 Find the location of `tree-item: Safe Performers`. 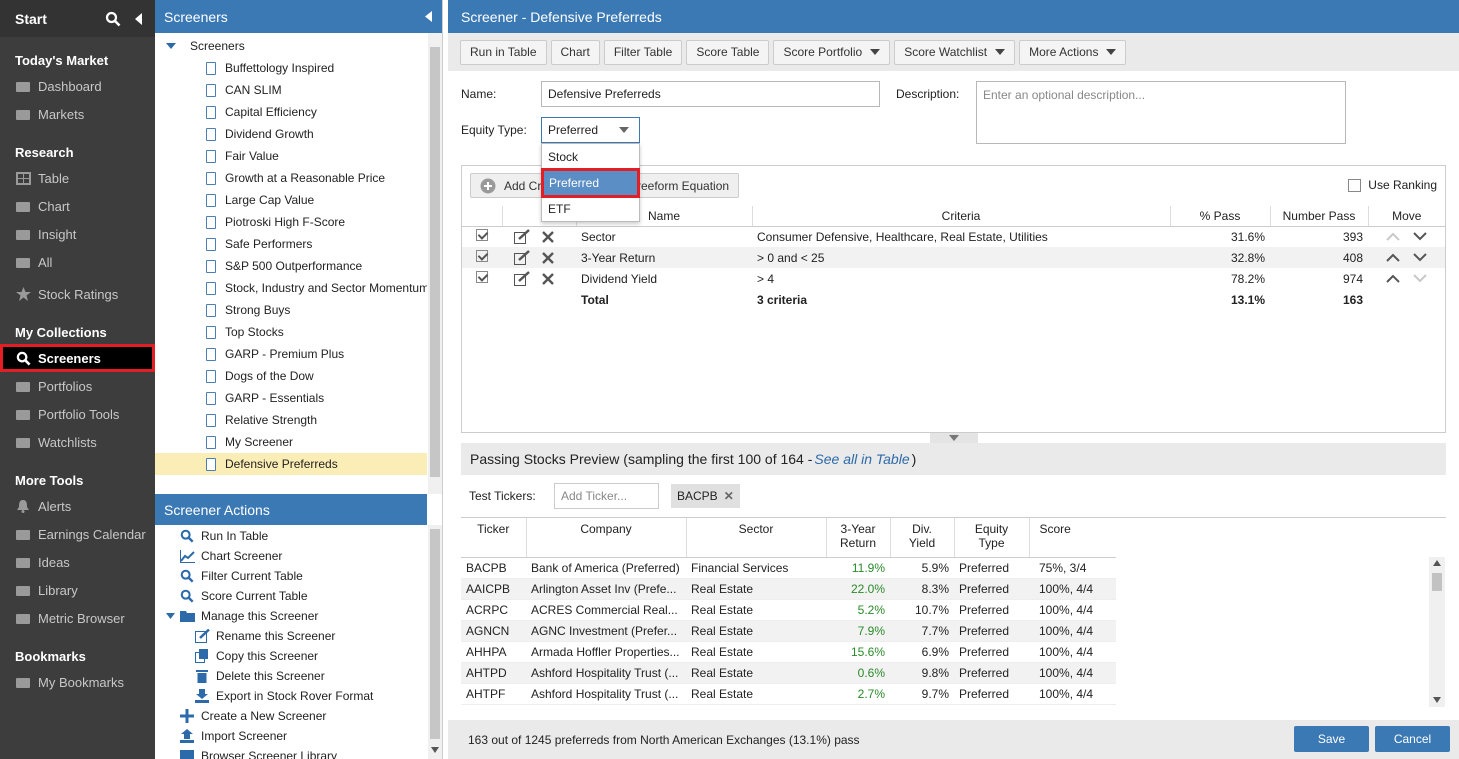

tree-item: Safe Performers is located at coordinates (291, 244).